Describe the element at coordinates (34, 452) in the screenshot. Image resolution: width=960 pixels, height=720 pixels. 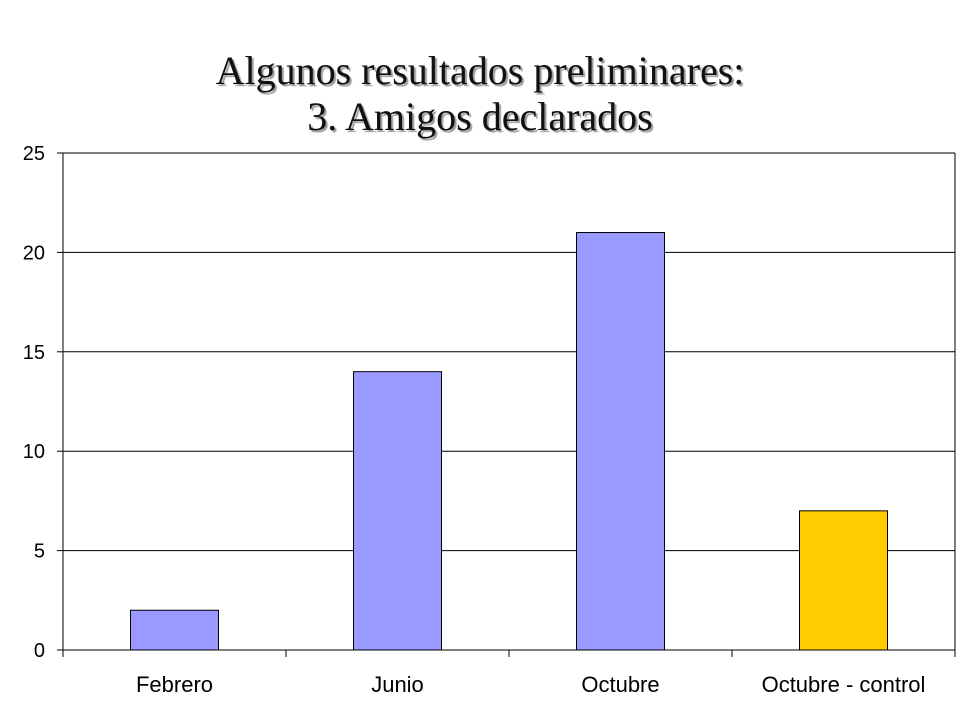
I see `y-tick-label: 10` at that location.